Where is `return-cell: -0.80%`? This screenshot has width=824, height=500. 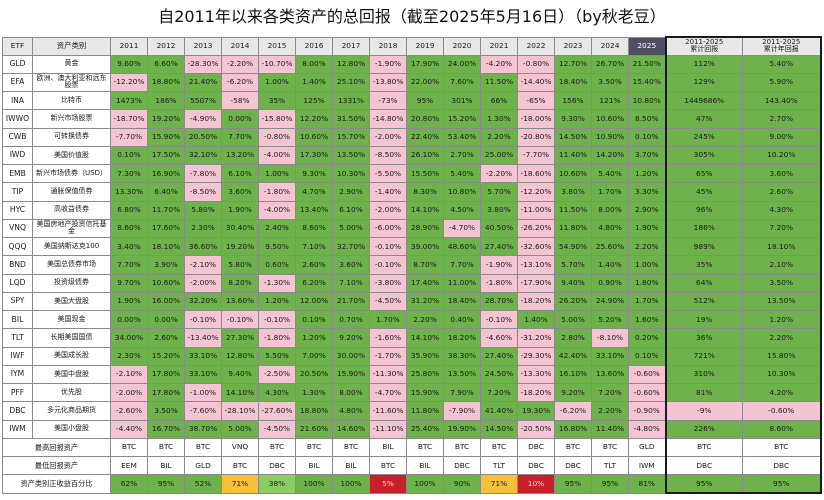 return-cell: -0.80% is located at coordinates (536, 64).